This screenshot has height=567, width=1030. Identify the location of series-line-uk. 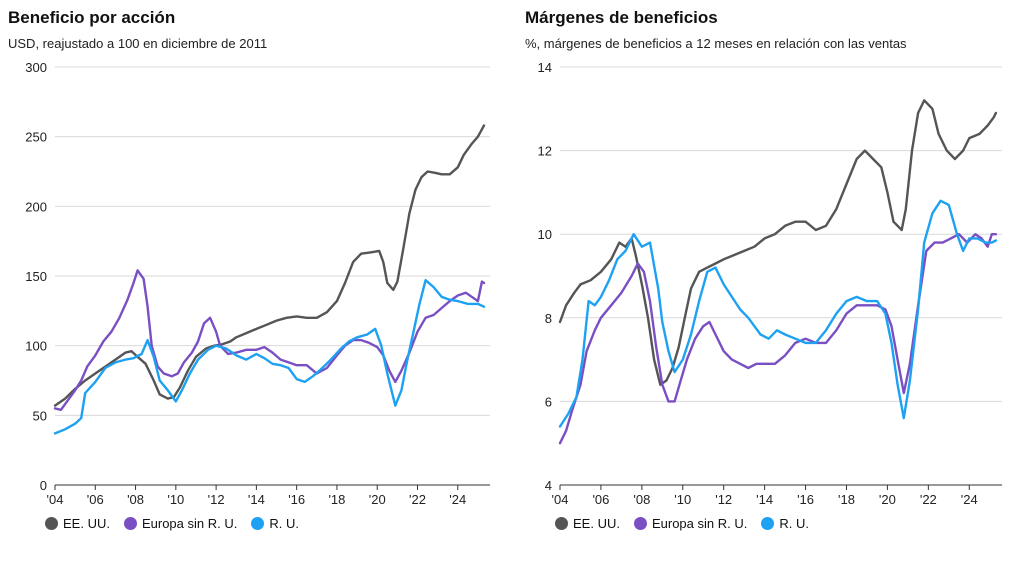
(269, 357).